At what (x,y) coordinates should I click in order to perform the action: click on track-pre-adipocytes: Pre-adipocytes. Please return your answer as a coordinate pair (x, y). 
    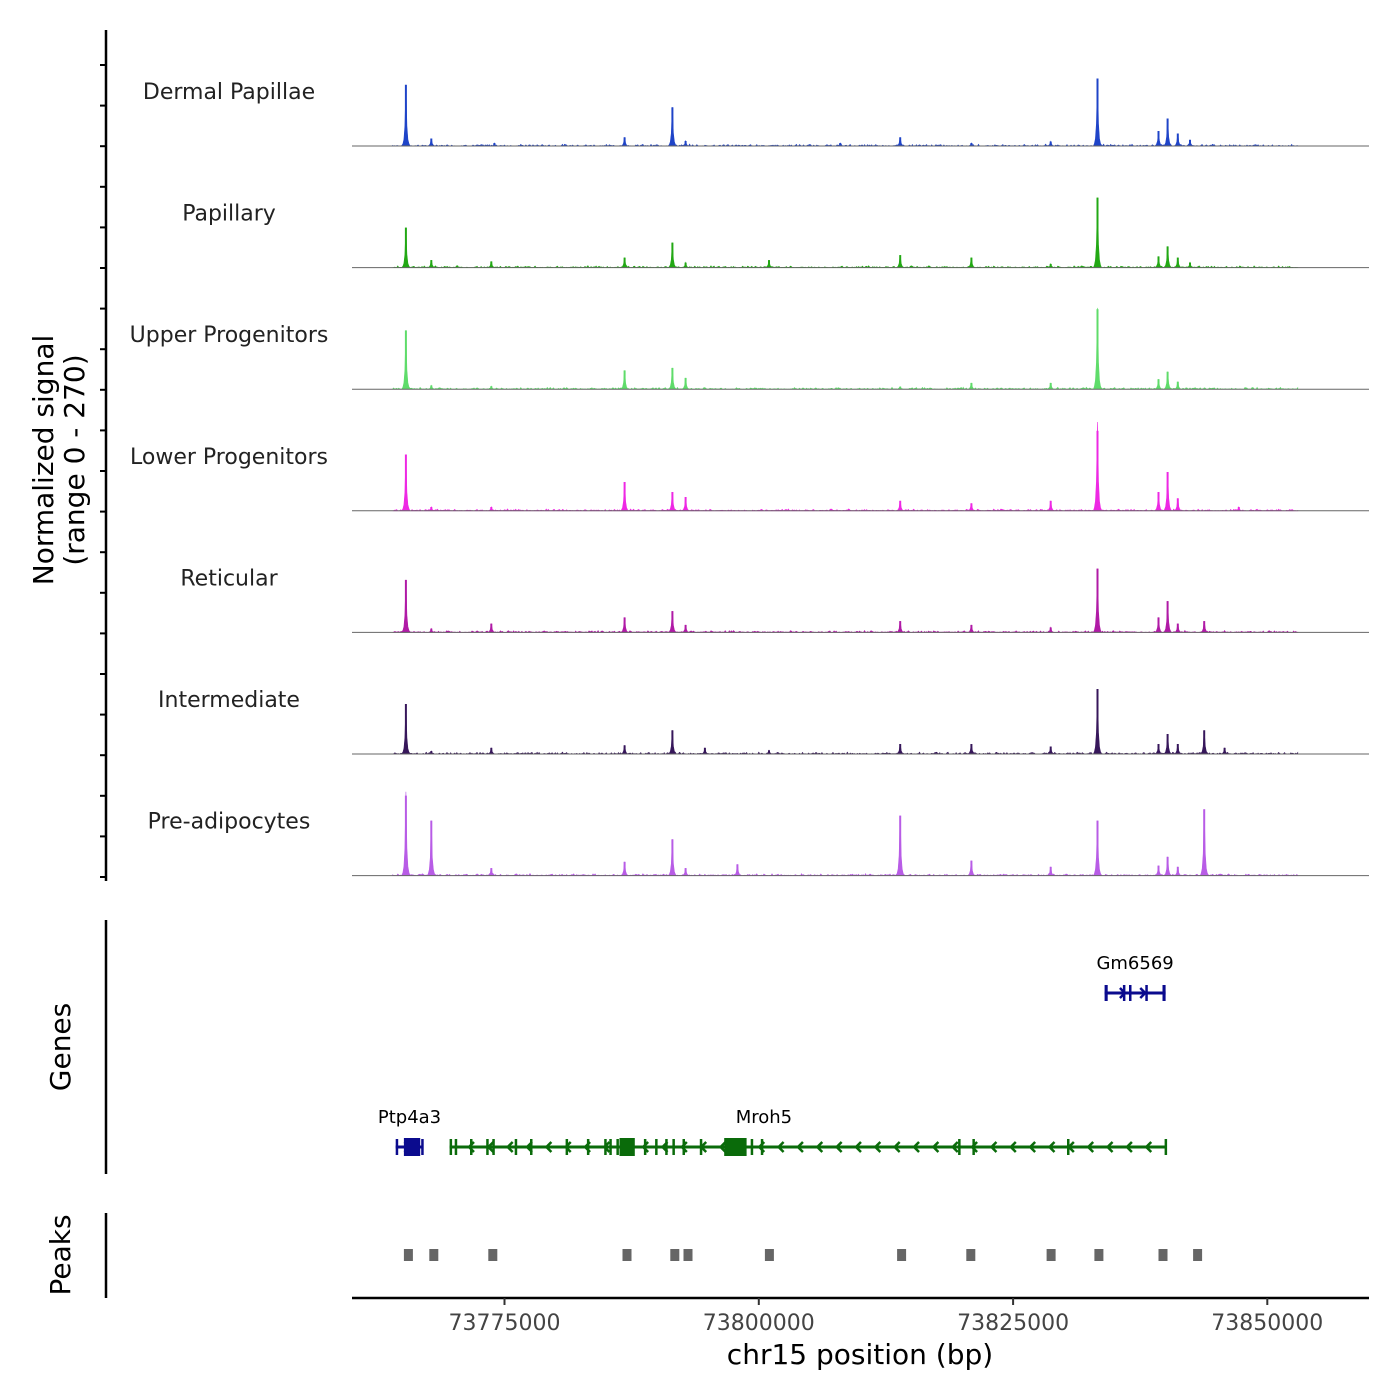
    Looking at the image, I should click on (758, 834).